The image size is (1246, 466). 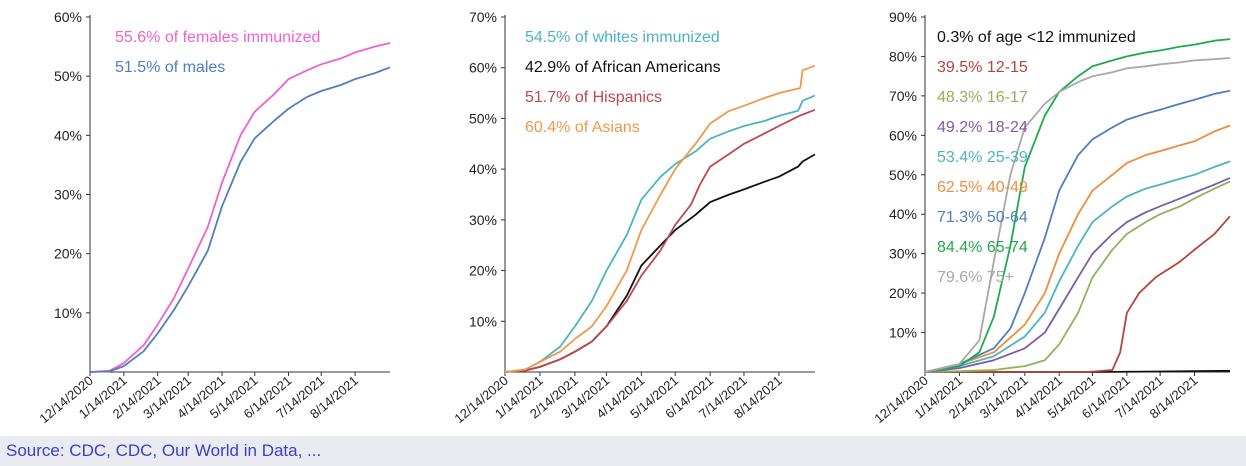 What do you see at coordinates (903, 56) in the screenshot?
I see `y-tick-label: 80%` at bounding box center [903, 56].